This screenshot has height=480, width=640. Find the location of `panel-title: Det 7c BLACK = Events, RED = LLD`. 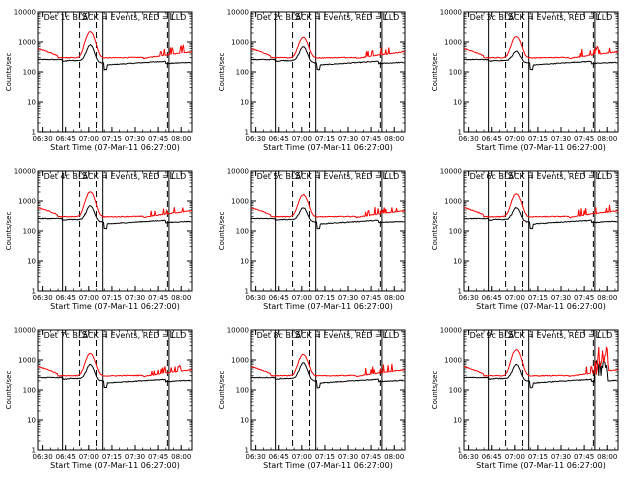

panel-title: Det 7c BLACK = Events, RED = LLD is located at coordinates (115, 335).